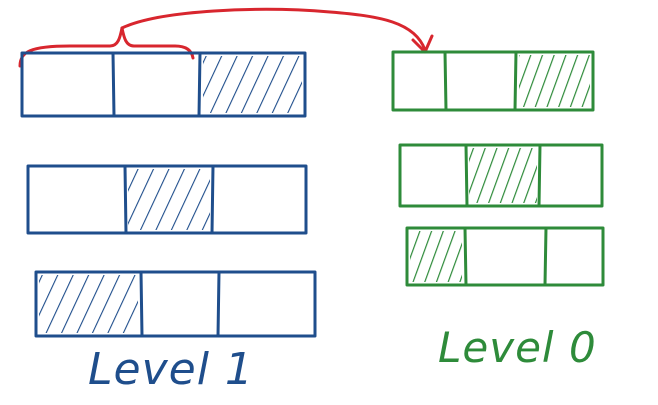 The height and width of the screenshot is (405, 658). What do you see at coordinates (88, 304) in the screenshot?
I see `level1-row-3-hatched-cell` at bounding box center [88, 304].